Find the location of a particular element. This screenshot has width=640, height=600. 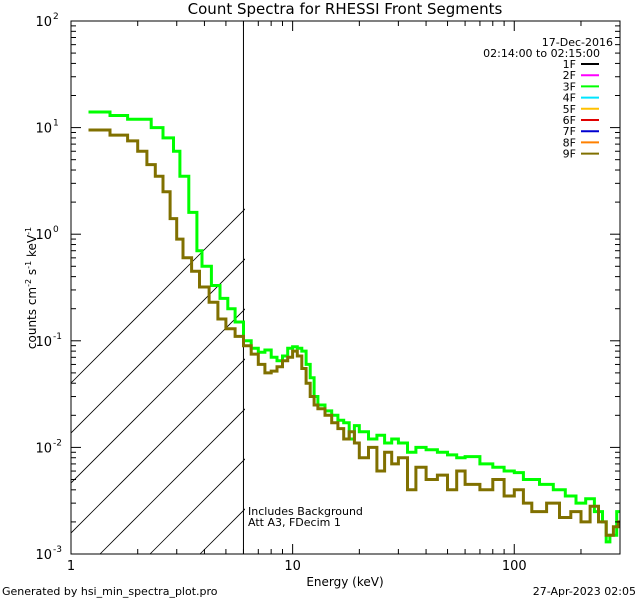

legend-label-3F: 3F is located at coordinates (569, 86).